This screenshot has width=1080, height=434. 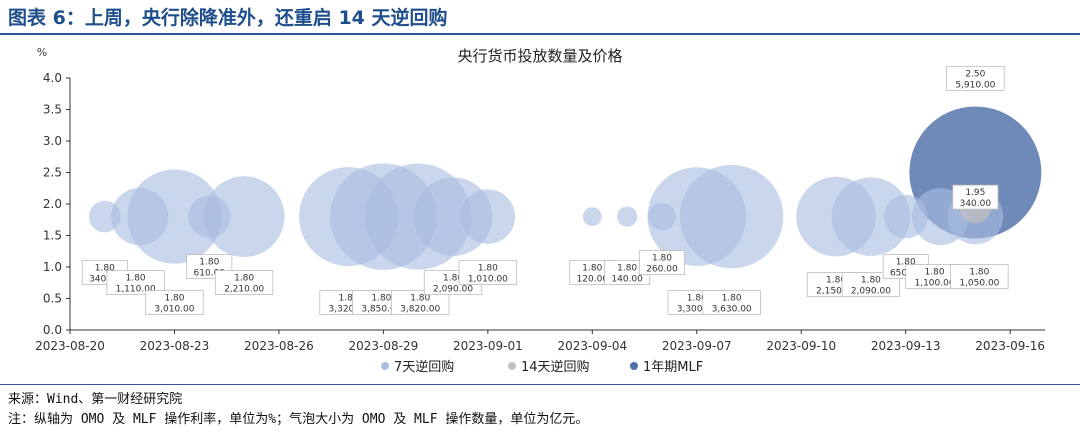 What do you see at coordinates (697, 346) in the screenshot?
I see `x-tick-label: 2023-09-07` at bounding box center [697, 346].